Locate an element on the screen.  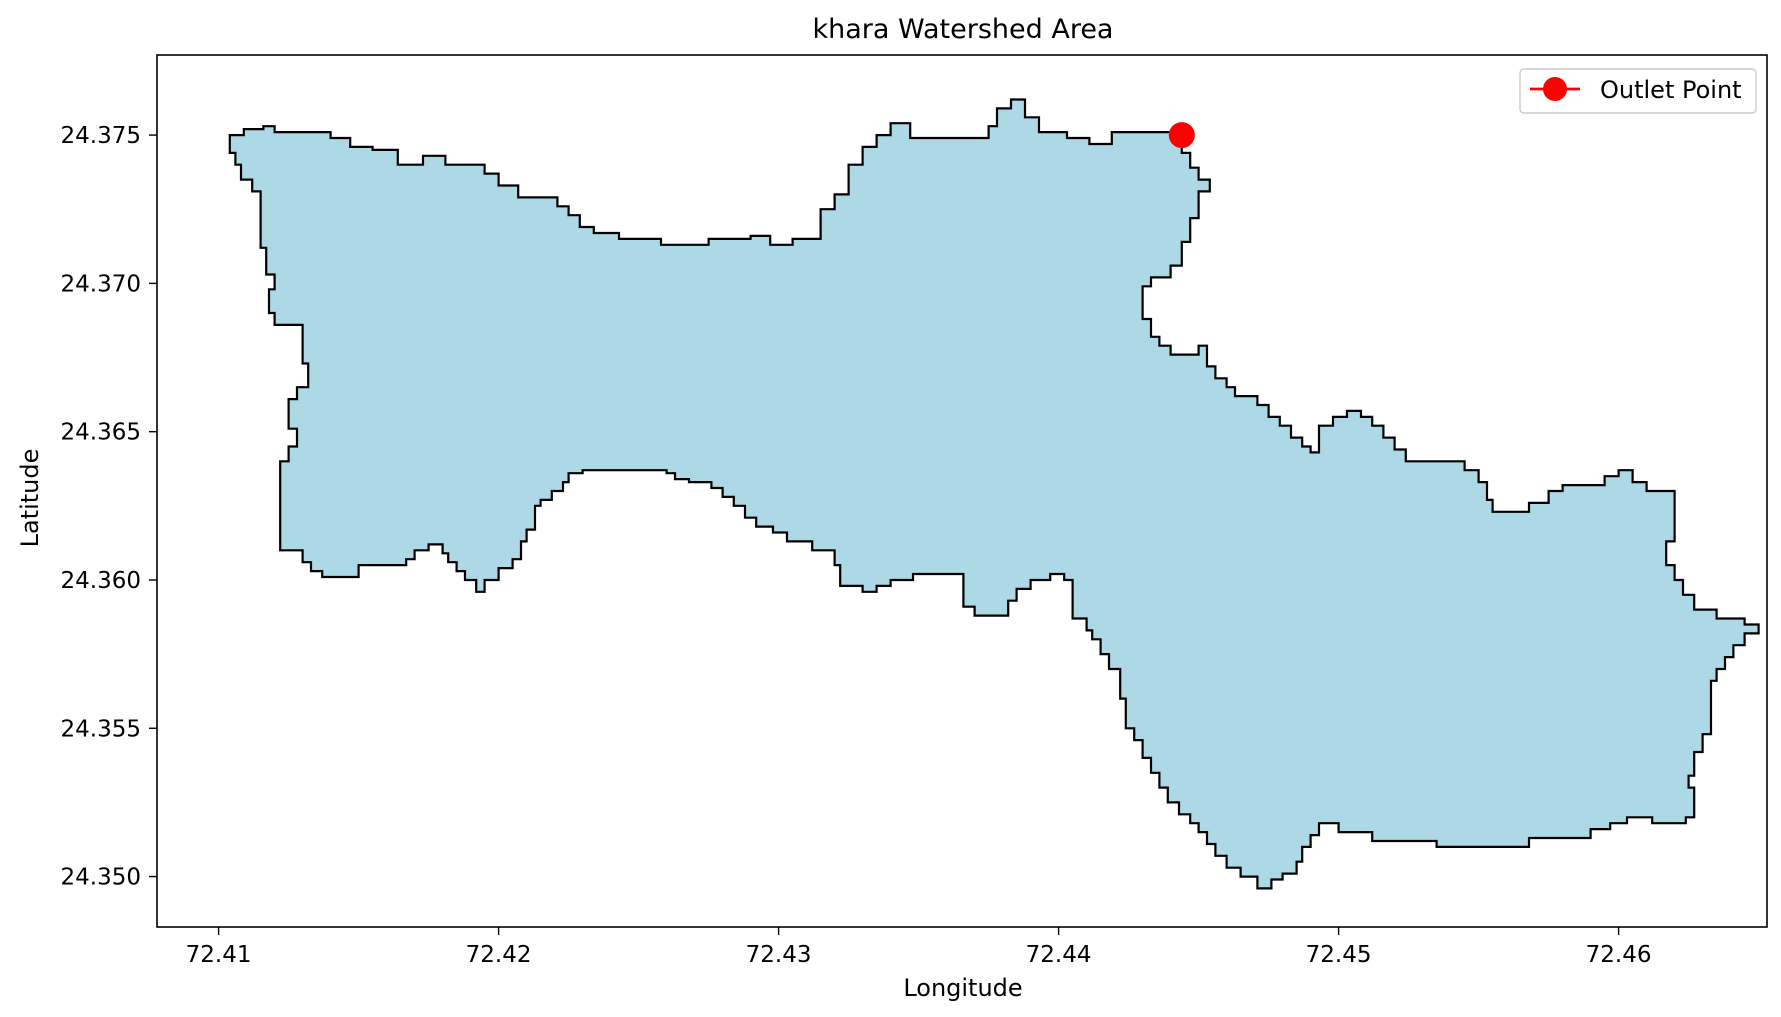
y-axis-label: Latitude is located at coordinates (30, 498).